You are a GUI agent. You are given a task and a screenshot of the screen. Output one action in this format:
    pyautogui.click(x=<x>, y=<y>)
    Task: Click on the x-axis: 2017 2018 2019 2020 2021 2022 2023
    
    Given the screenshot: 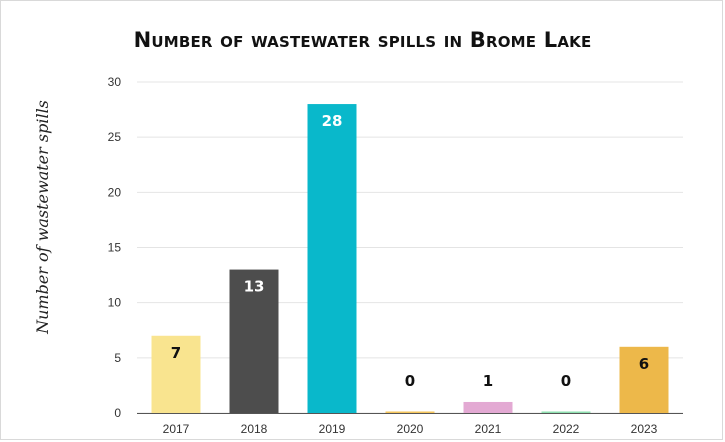 What is the action you would take?
    pyautogui.click(x=410, y=424)
    